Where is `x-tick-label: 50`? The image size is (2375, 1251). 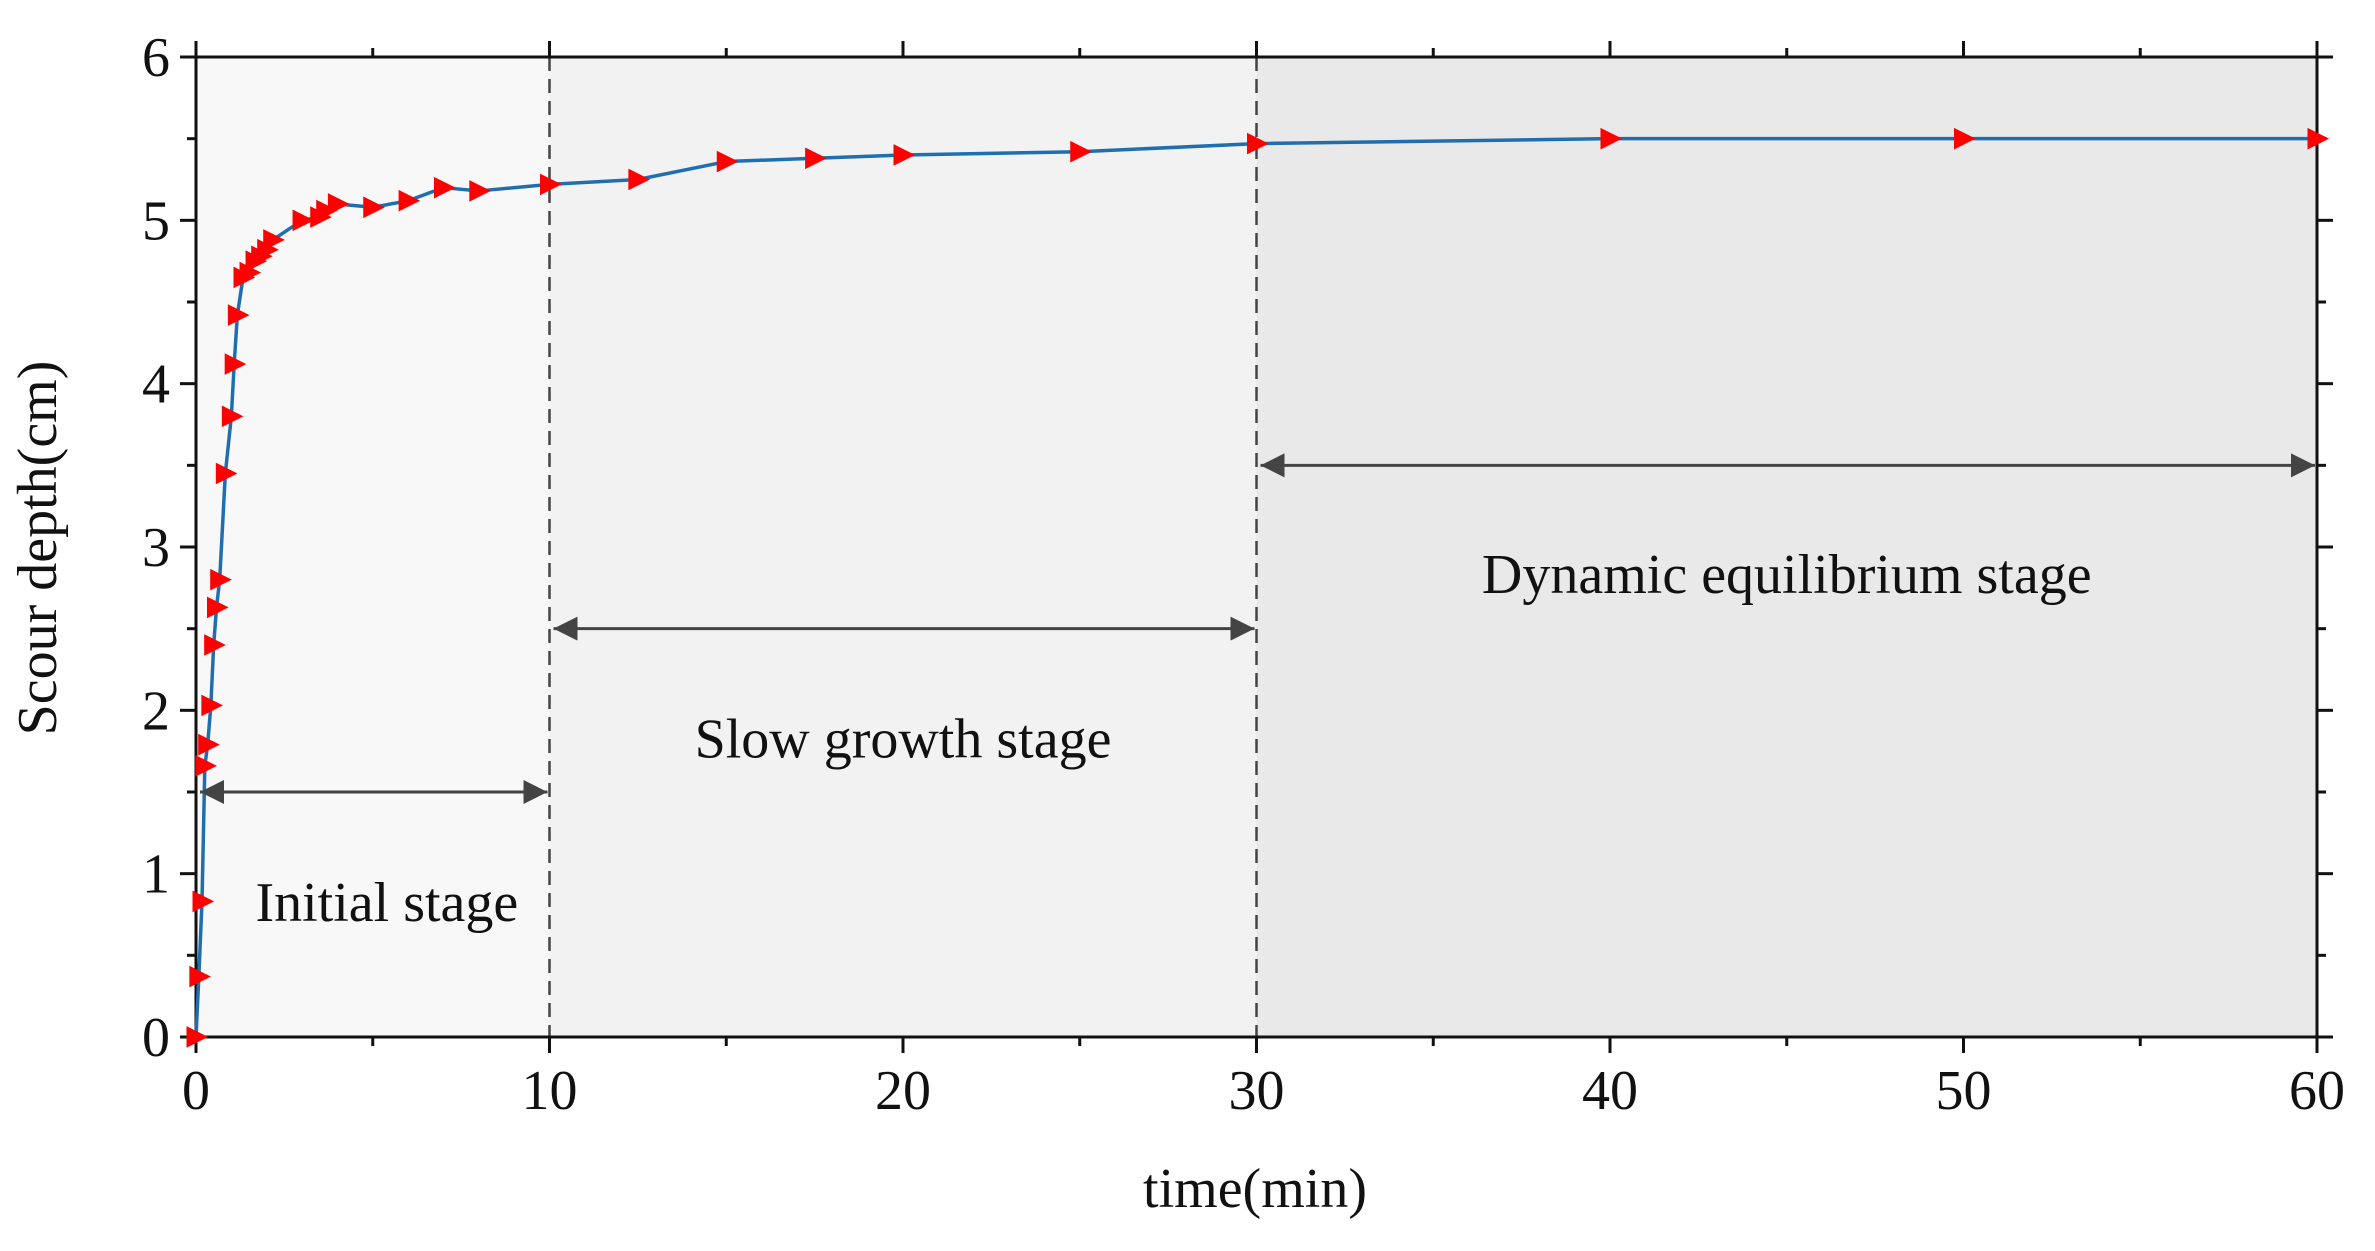
x-tick-label: 50 is located at coordinates (1964, 1091).